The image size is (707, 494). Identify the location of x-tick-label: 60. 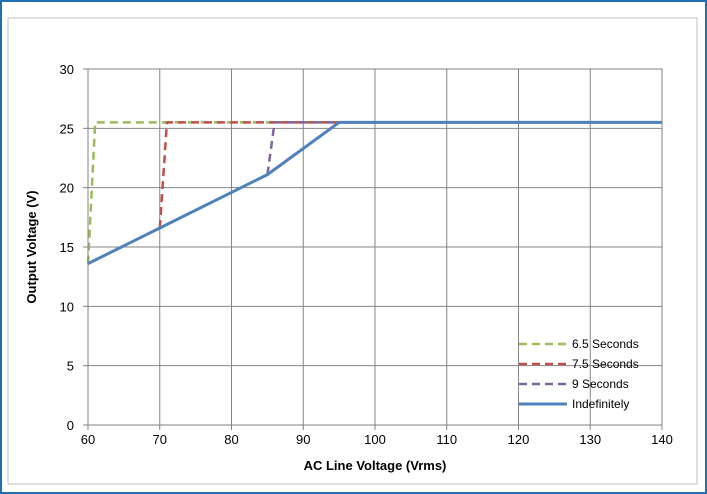
(88, 439).